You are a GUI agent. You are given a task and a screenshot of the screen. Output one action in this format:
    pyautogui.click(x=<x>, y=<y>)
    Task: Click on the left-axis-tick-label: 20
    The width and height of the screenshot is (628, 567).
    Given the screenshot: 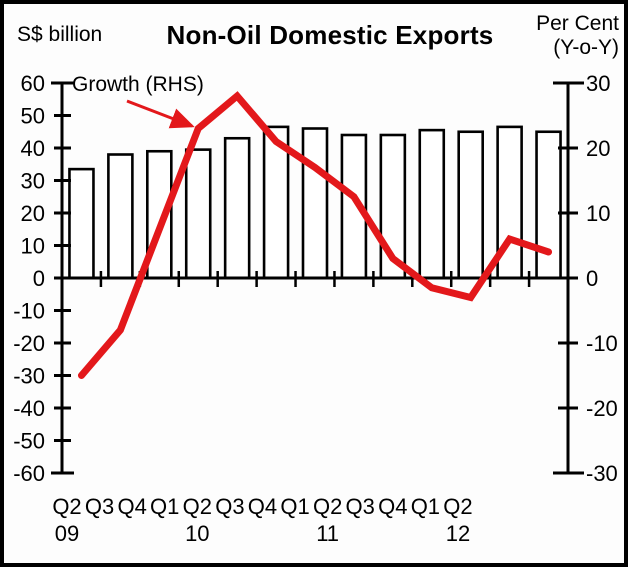 What is the action you would take?
    pyautogui.click(x=33, y=213)
    